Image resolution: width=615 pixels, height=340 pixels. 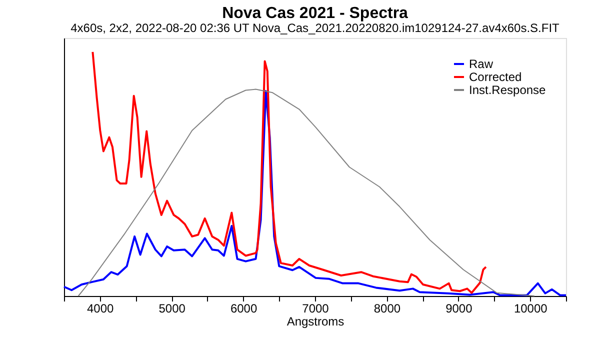 What do you see at coordinates (315, 321) in the screenshot?
I see `x-axis-title: Angstroms` at bounding box center [315, 321].